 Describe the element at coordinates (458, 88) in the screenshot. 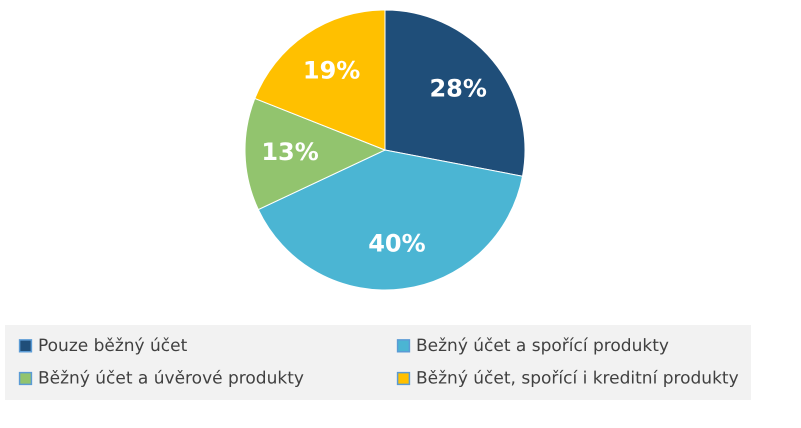

I see `data-label: 28%` at that location.